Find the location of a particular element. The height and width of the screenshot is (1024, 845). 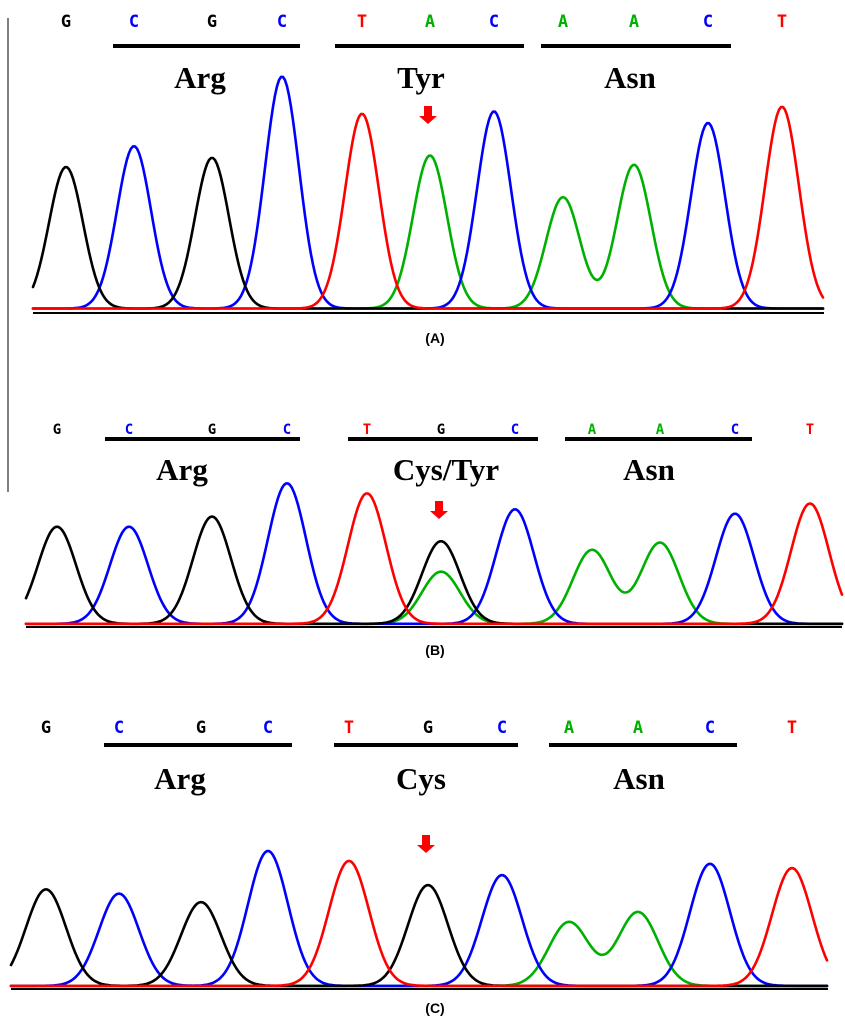

codon-labels: Arg Cys/Tyr Asn is located at coordinates (415, 469).